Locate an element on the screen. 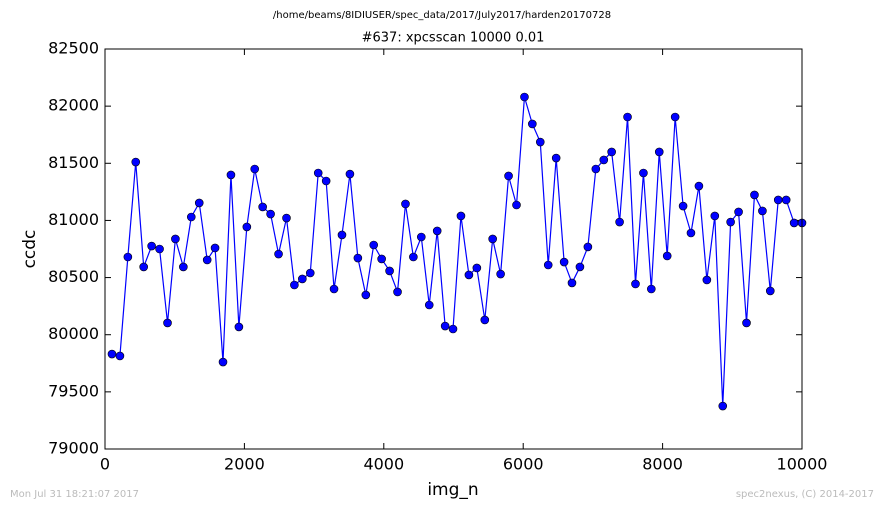 This screenshot has width=884, height=509. y-tick-label: 81500 is located at coordinates (73, 162).